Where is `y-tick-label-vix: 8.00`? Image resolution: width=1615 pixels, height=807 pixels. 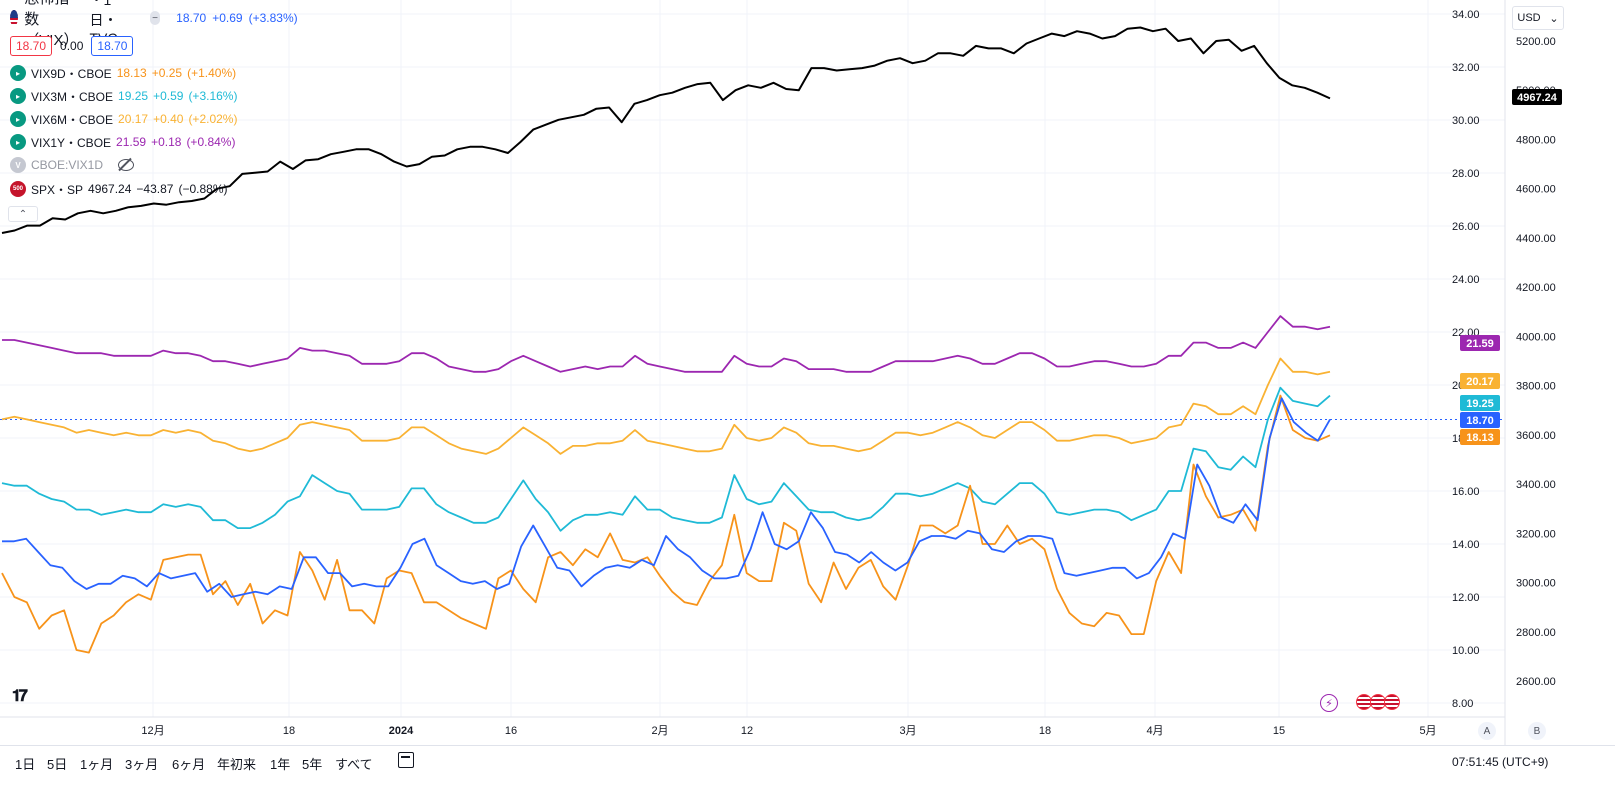
y-tick-label-vix: 8.00 is located at coordinates (1462, 704).